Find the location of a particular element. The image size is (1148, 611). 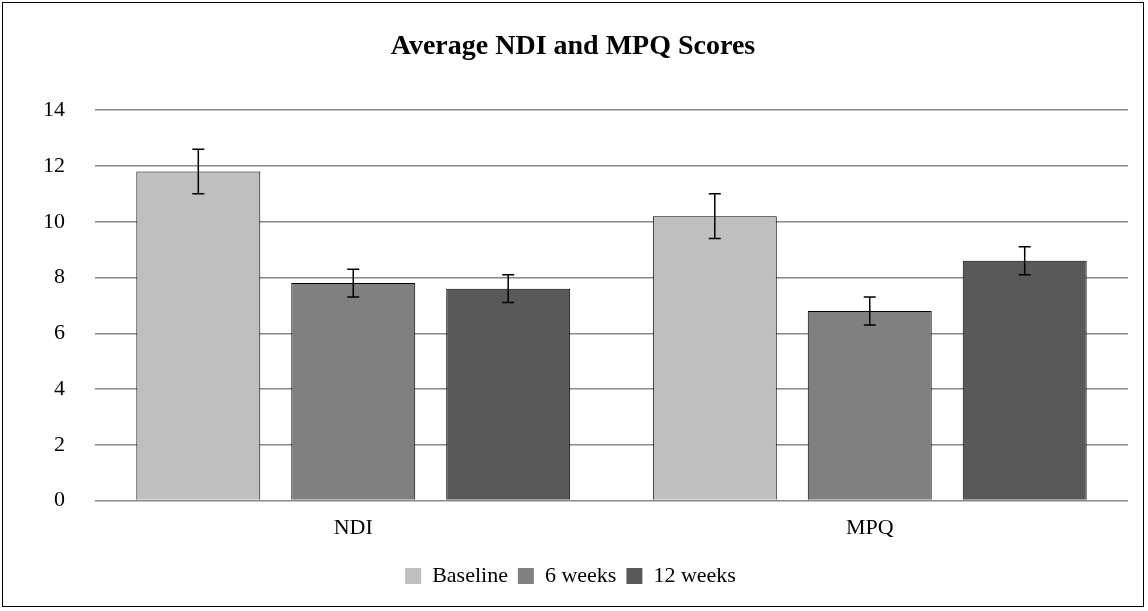

x-tick-label: MPQ is located at coordinates (869, 526).